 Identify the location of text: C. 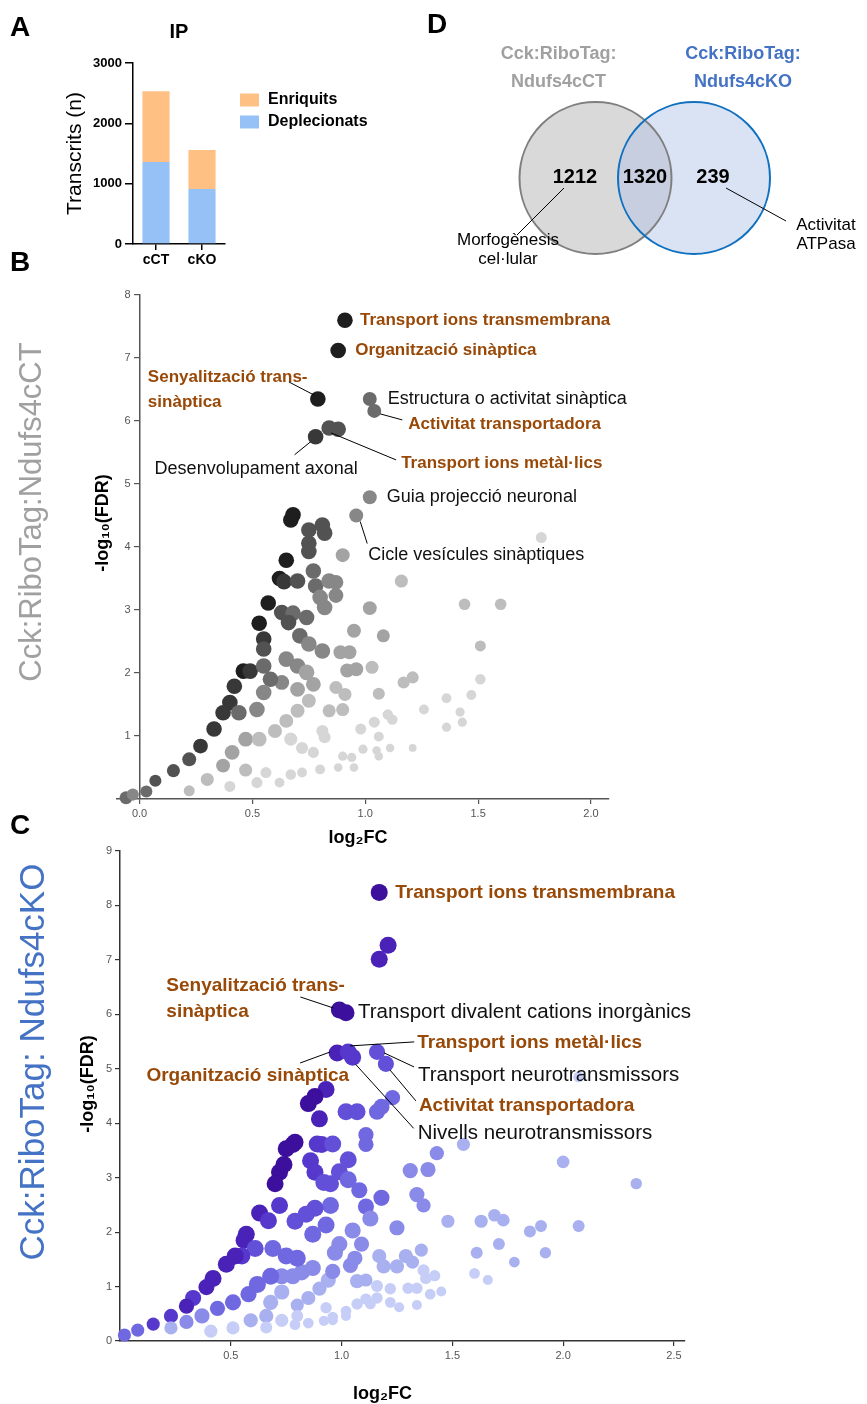
(20, 824).